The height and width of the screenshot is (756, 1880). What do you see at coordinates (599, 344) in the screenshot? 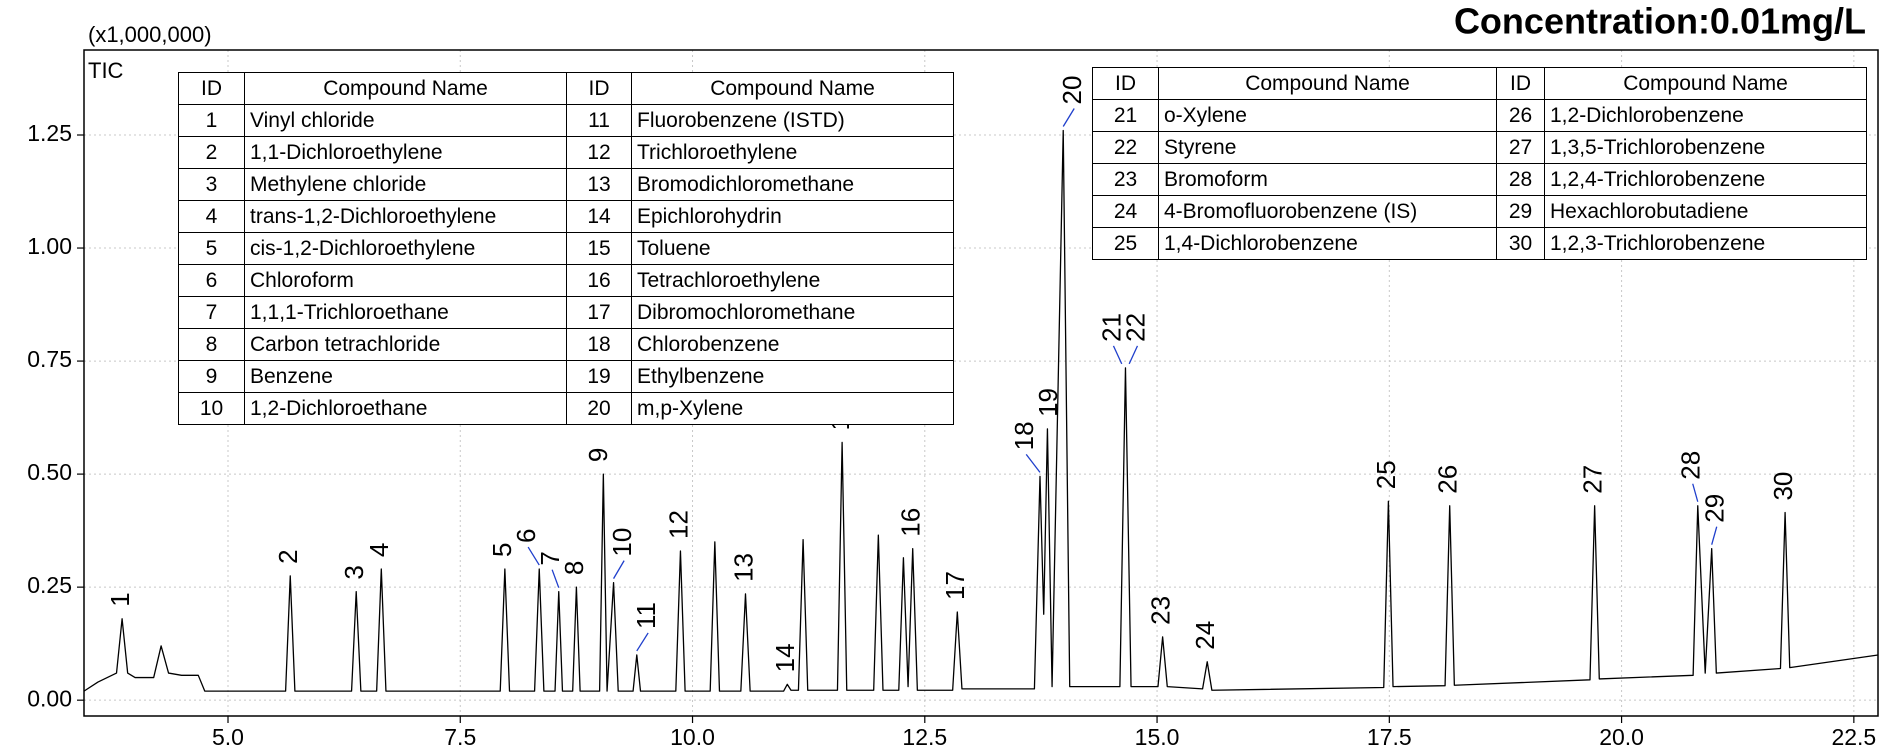
I see `compound-id: 18` at bounding box center [599, 344].